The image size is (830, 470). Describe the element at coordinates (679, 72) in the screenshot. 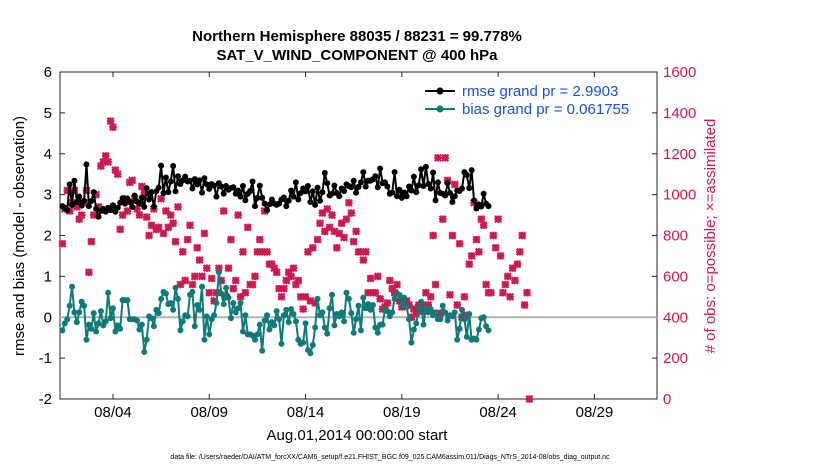

I see `y2-tick-label: 1600` at that location.